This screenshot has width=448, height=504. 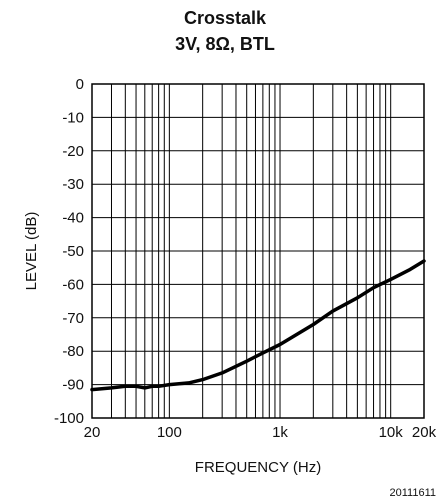 What do you see at coordinates (73, 351) in the screenshot?
I see `y-tick-label: -80` at bounding box center [73, 351].